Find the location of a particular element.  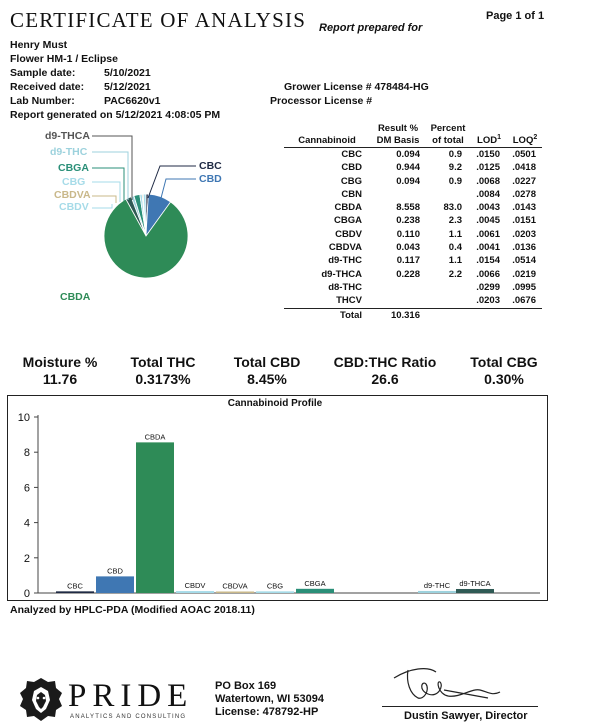

pie-label-d9-thc: d9-THC is located at coordinates (69, 152).